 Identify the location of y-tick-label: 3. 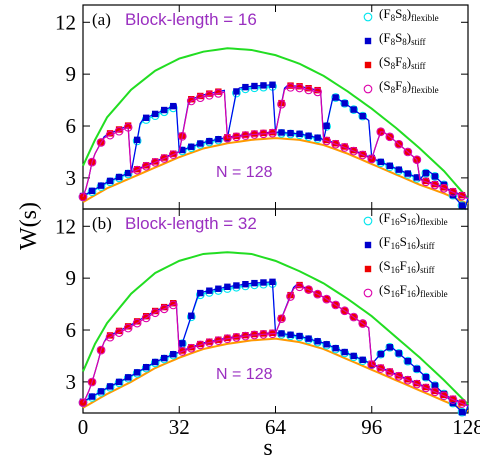
(71, 178).